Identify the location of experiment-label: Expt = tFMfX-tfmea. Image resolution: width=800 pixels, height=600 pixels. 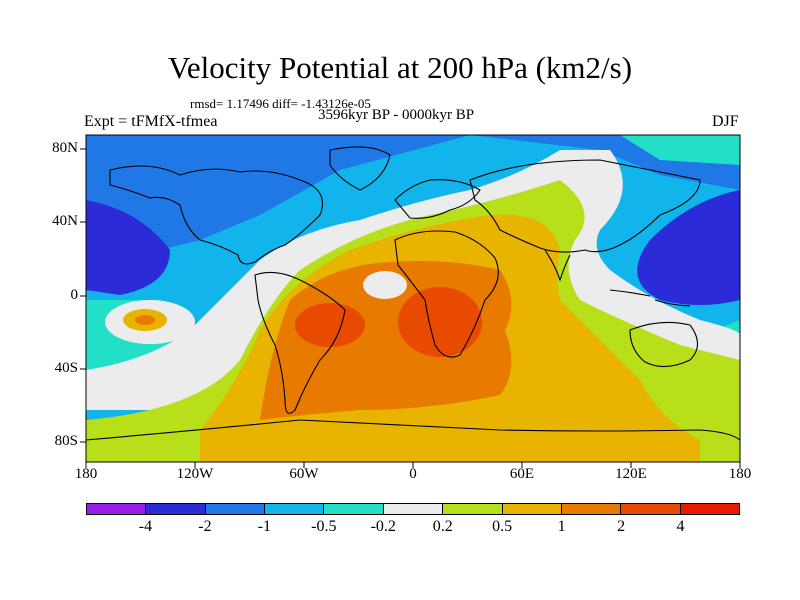
(151, 121).